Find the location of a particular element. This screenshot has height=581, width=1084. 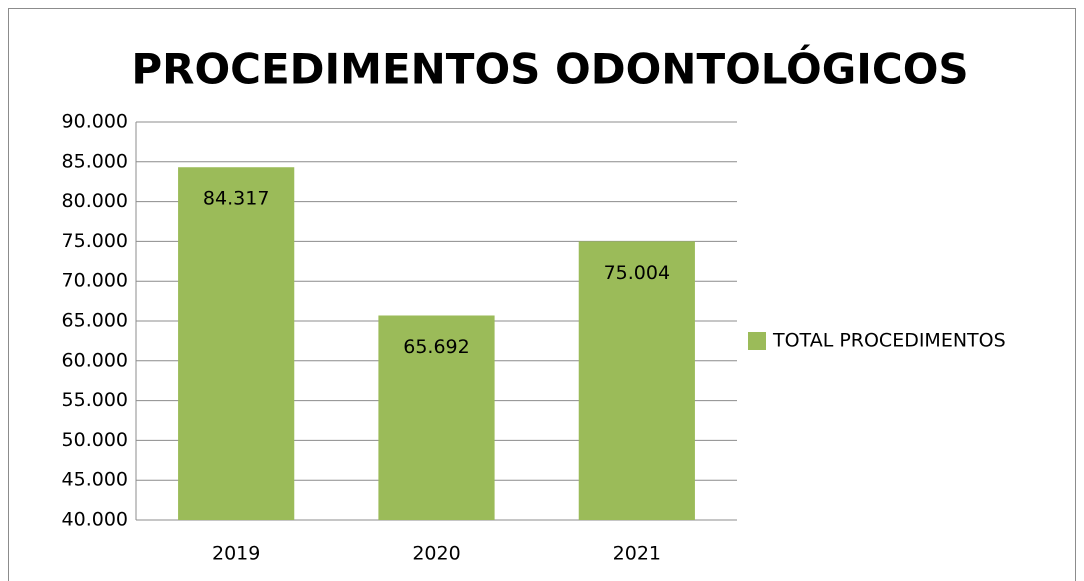

y-tick-label: 45.000 is located at coordinates (95, 480).